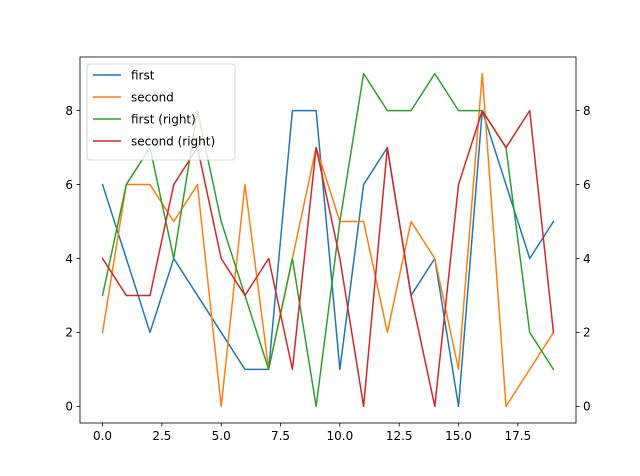  I want to click on y-axis-left: 0 2 4 6 8, so click(72, 259).